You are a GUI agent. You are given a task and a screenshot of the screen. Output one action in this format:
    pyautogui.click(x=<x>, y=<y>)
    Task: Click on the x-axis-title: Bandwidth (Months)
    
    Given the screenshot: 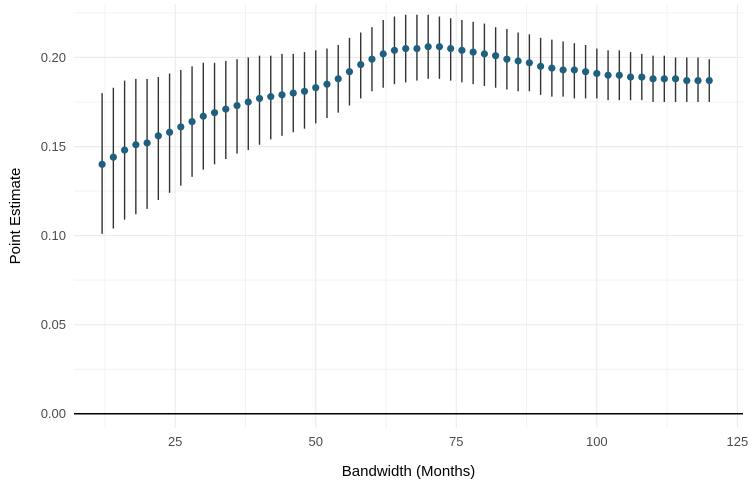 What is the action you would take?
    pyautogui.click(x=408, y=471)
    